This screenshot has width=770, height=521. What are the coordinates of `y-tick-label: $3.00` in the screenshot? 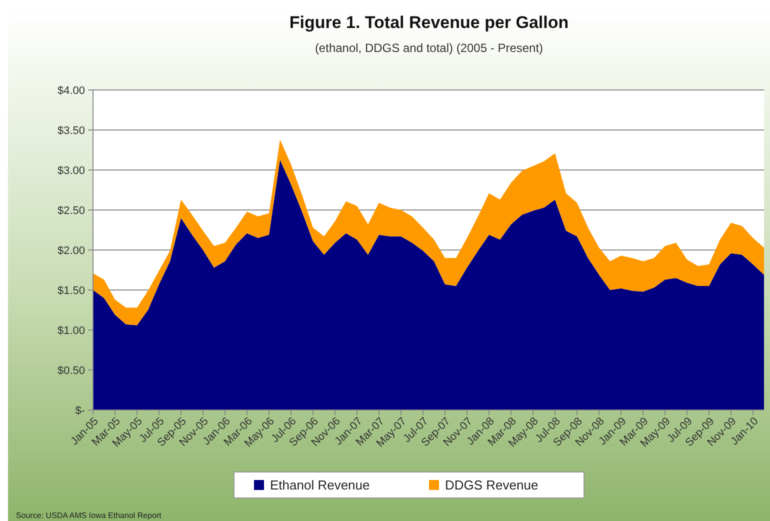 It's located at (71, 170).